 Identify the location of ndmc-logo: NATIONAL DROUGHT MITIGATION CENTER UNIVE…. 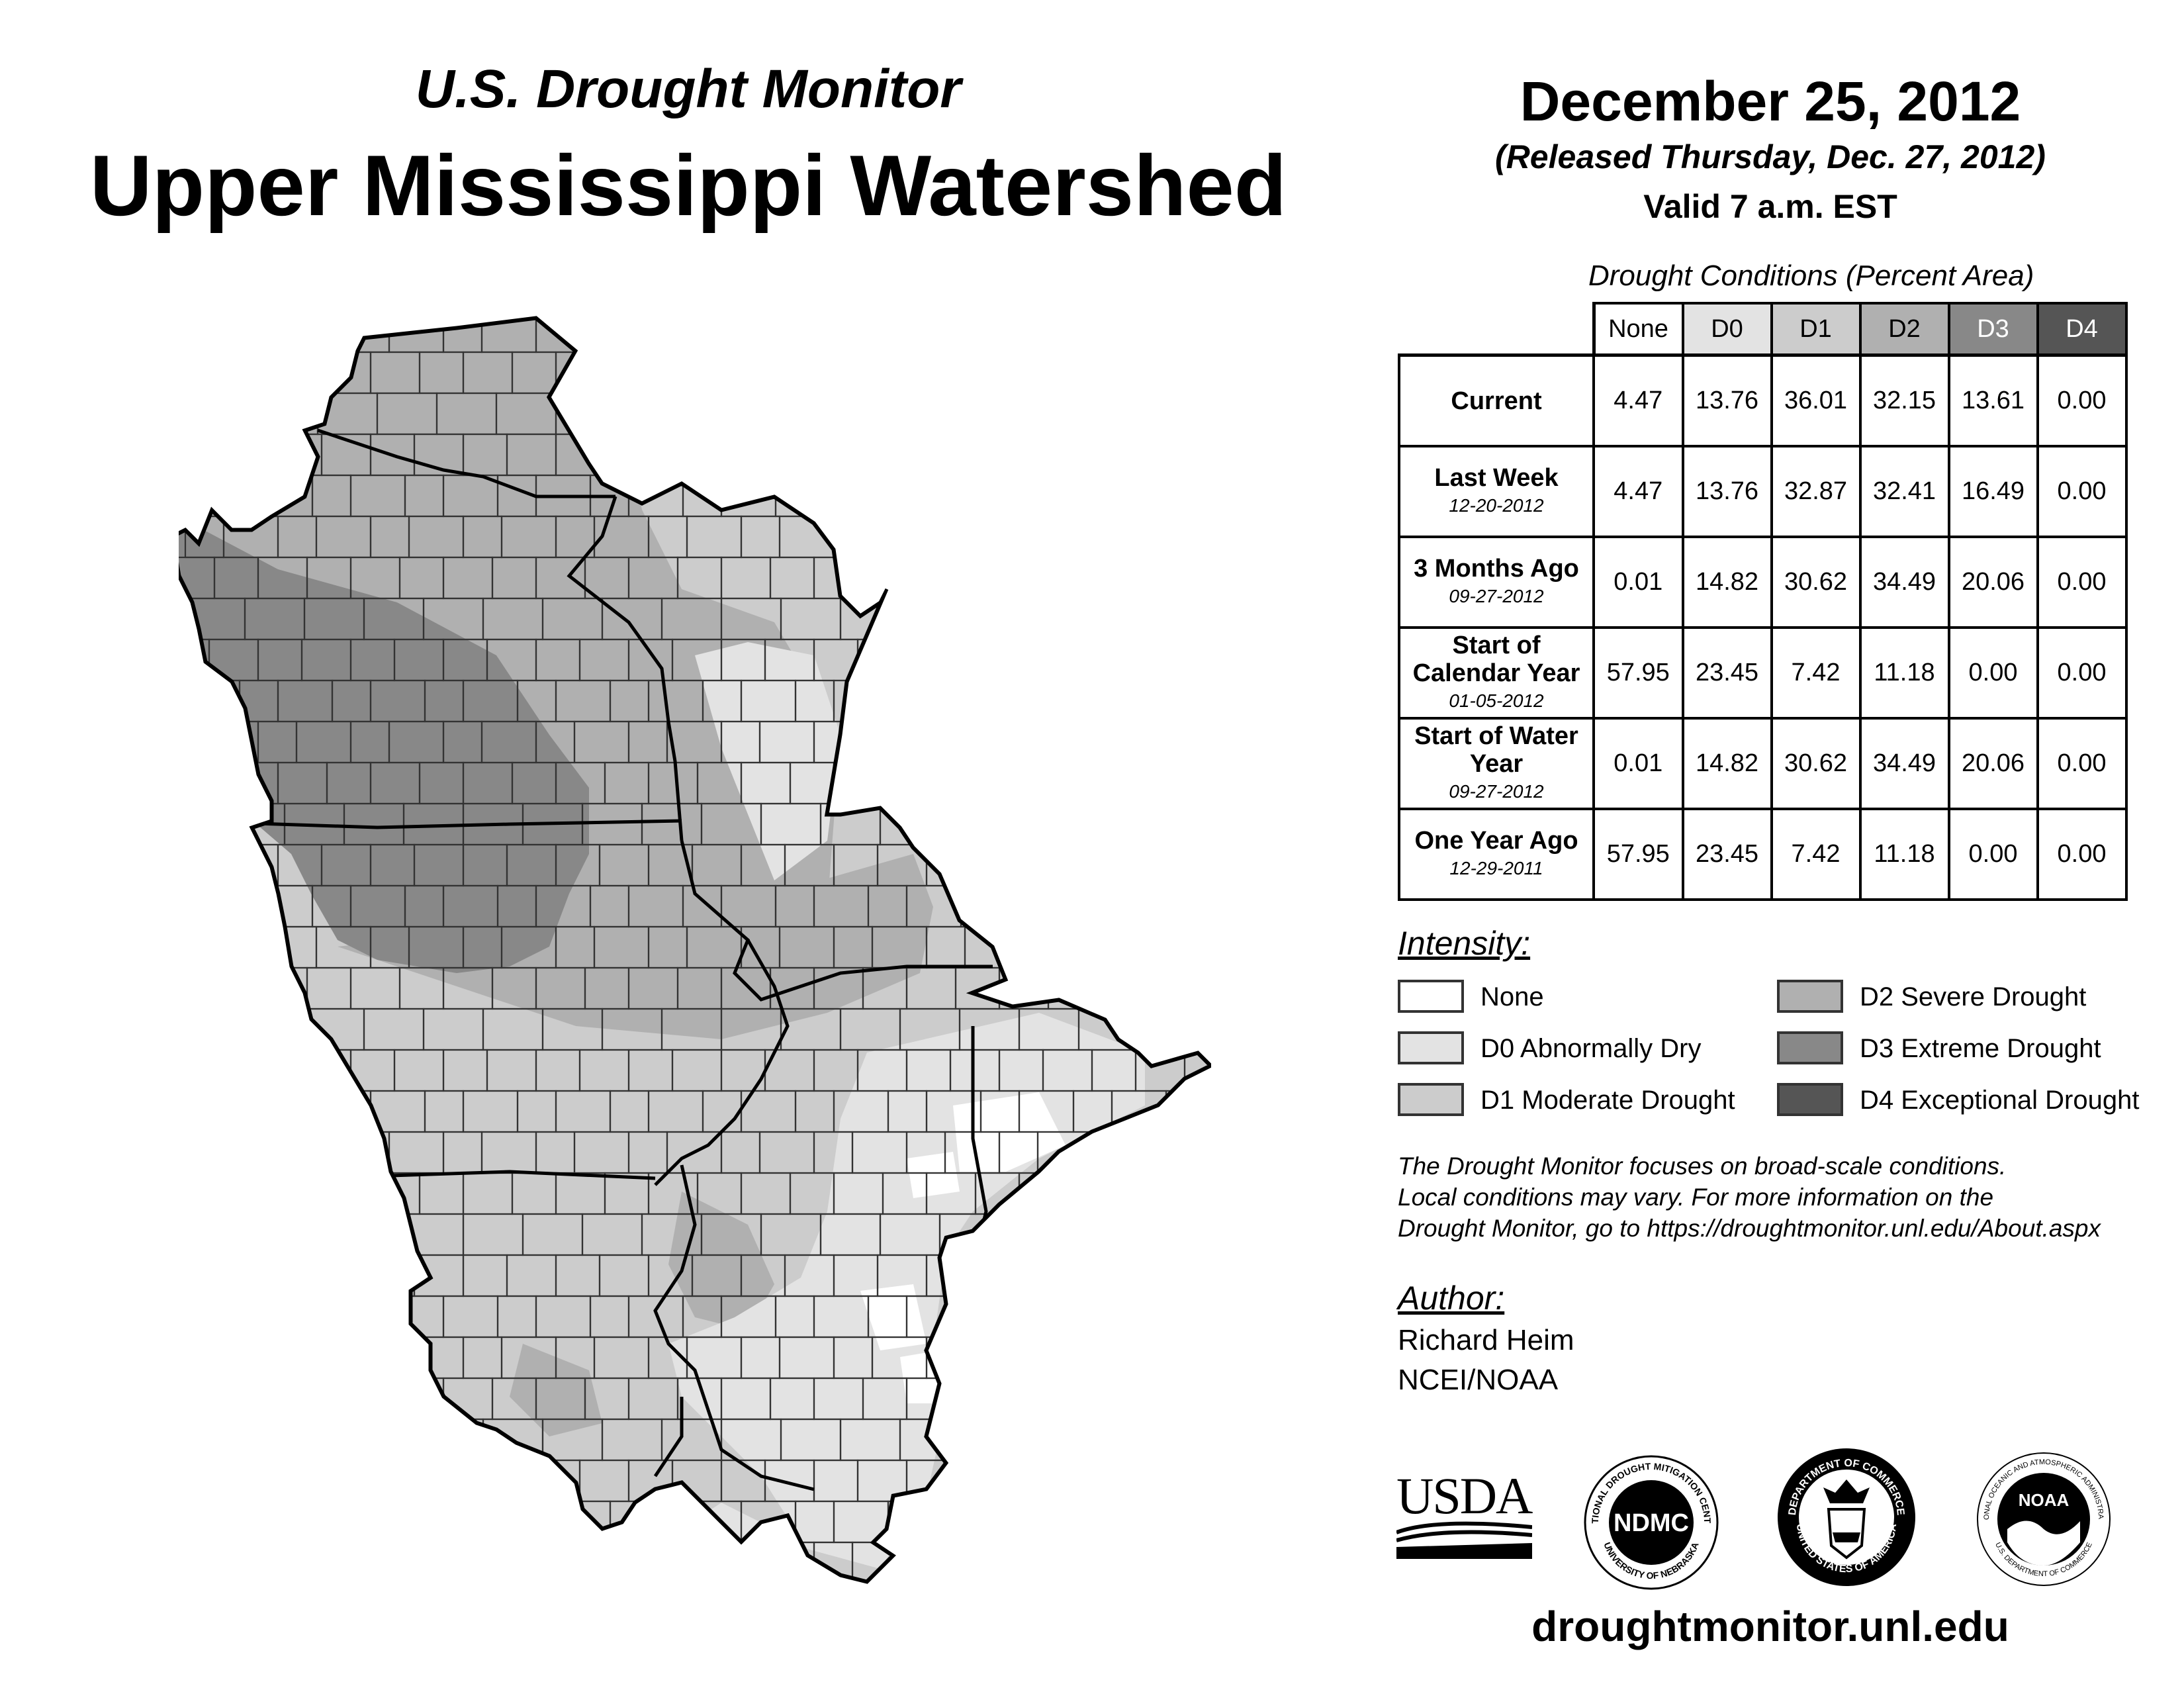
(1650, 1521).